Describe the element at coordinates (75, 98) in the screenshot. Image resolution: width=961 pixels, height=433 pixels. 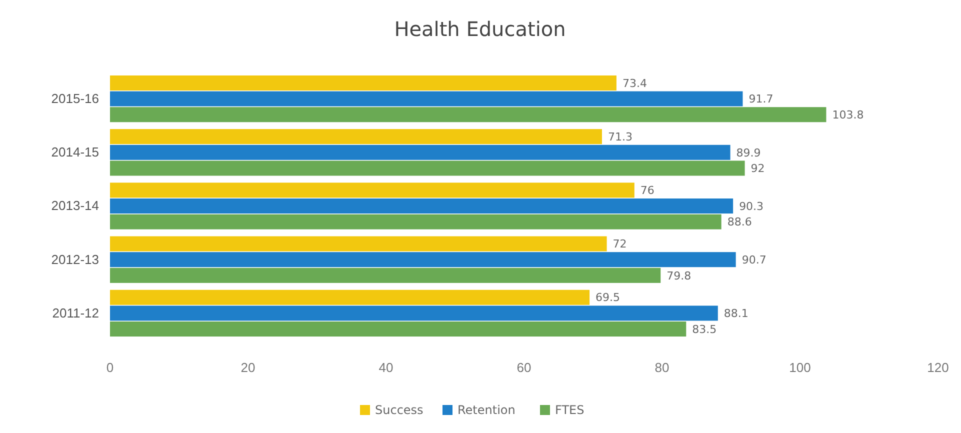
I see `y-tick-label: 2015-16` at that location.